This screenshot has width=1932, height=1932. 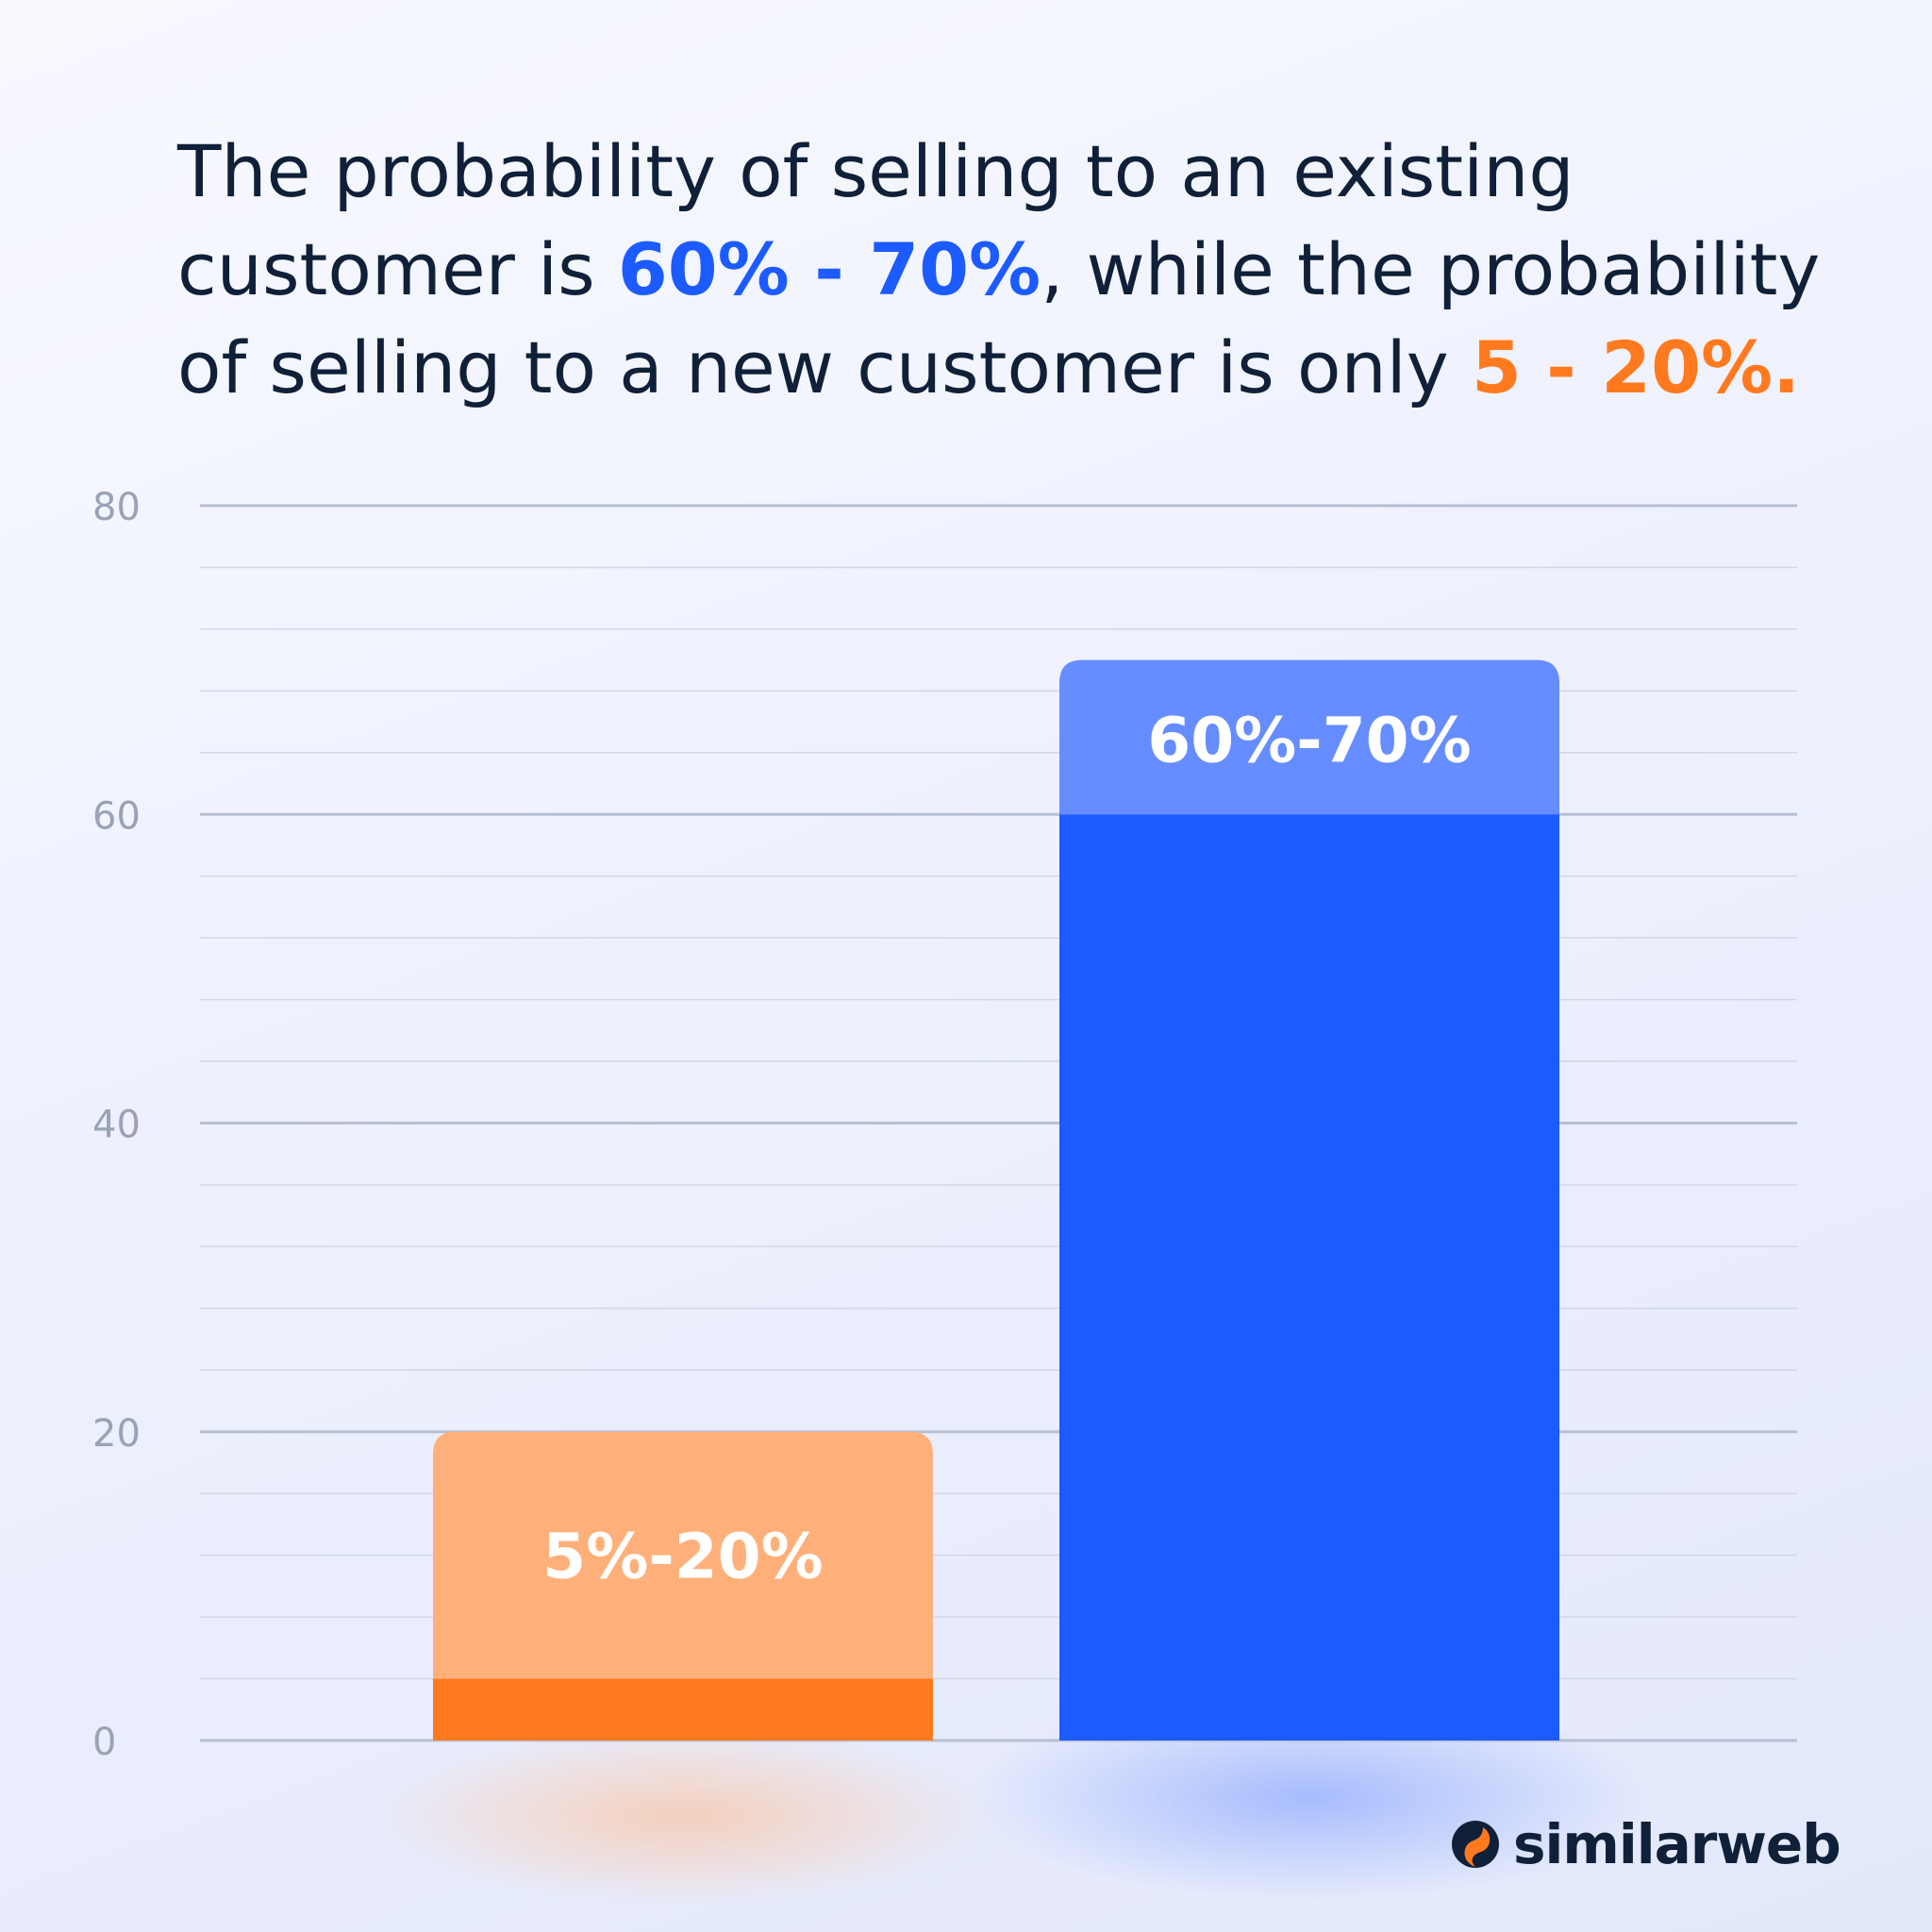 I want to click on title-highlight-existing: 60% - 70%, so click(x=829, y=269).